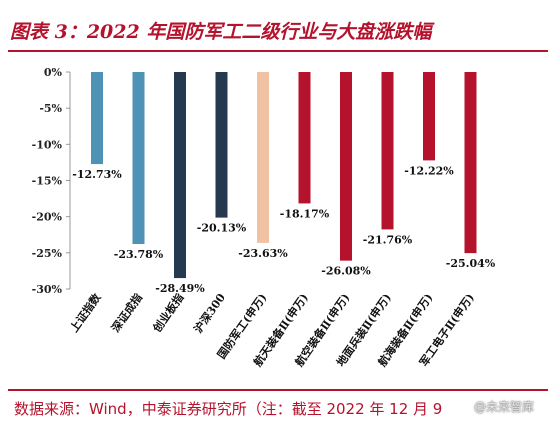 The image size is (556, 427). What do you see at coordinates (209, 312) in the screenshot?
I see `x-category-label: 沪深300` at bounding box center [209, 312].